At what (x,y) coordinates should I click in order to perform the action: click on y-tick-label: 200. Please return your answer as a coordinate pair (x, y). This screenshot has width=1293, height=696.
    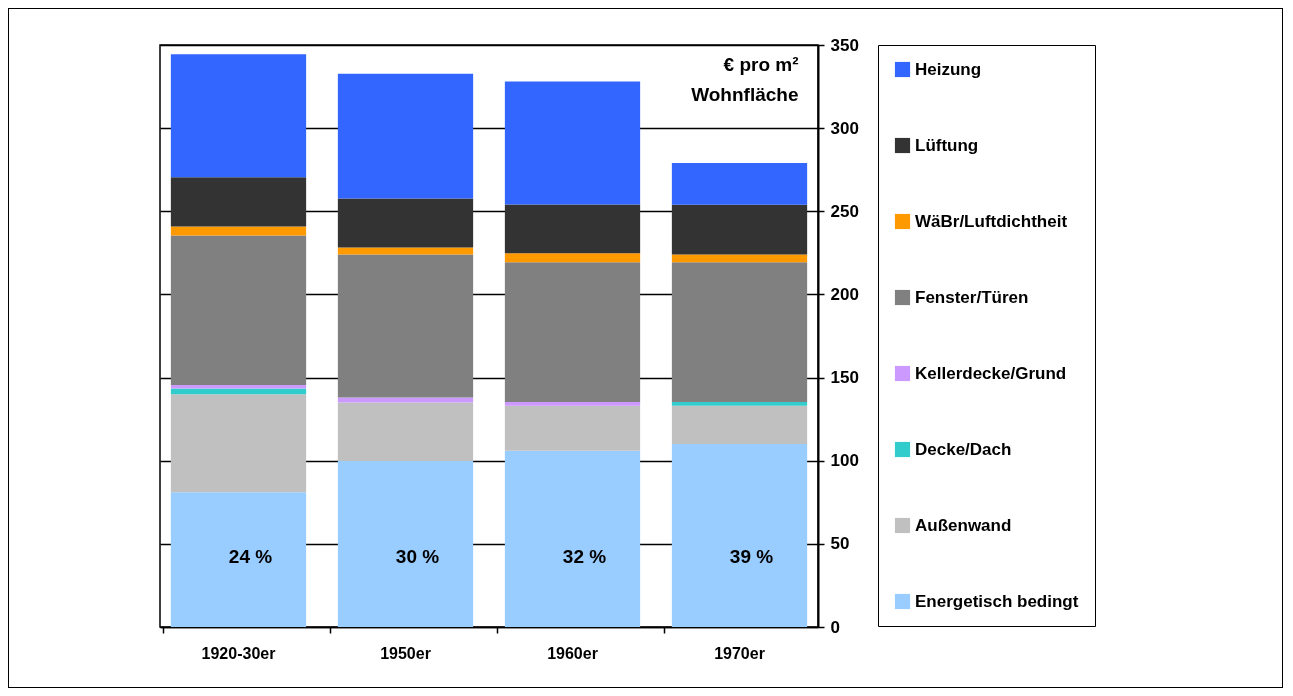
    Looking at the image, I should click on (844, 294).